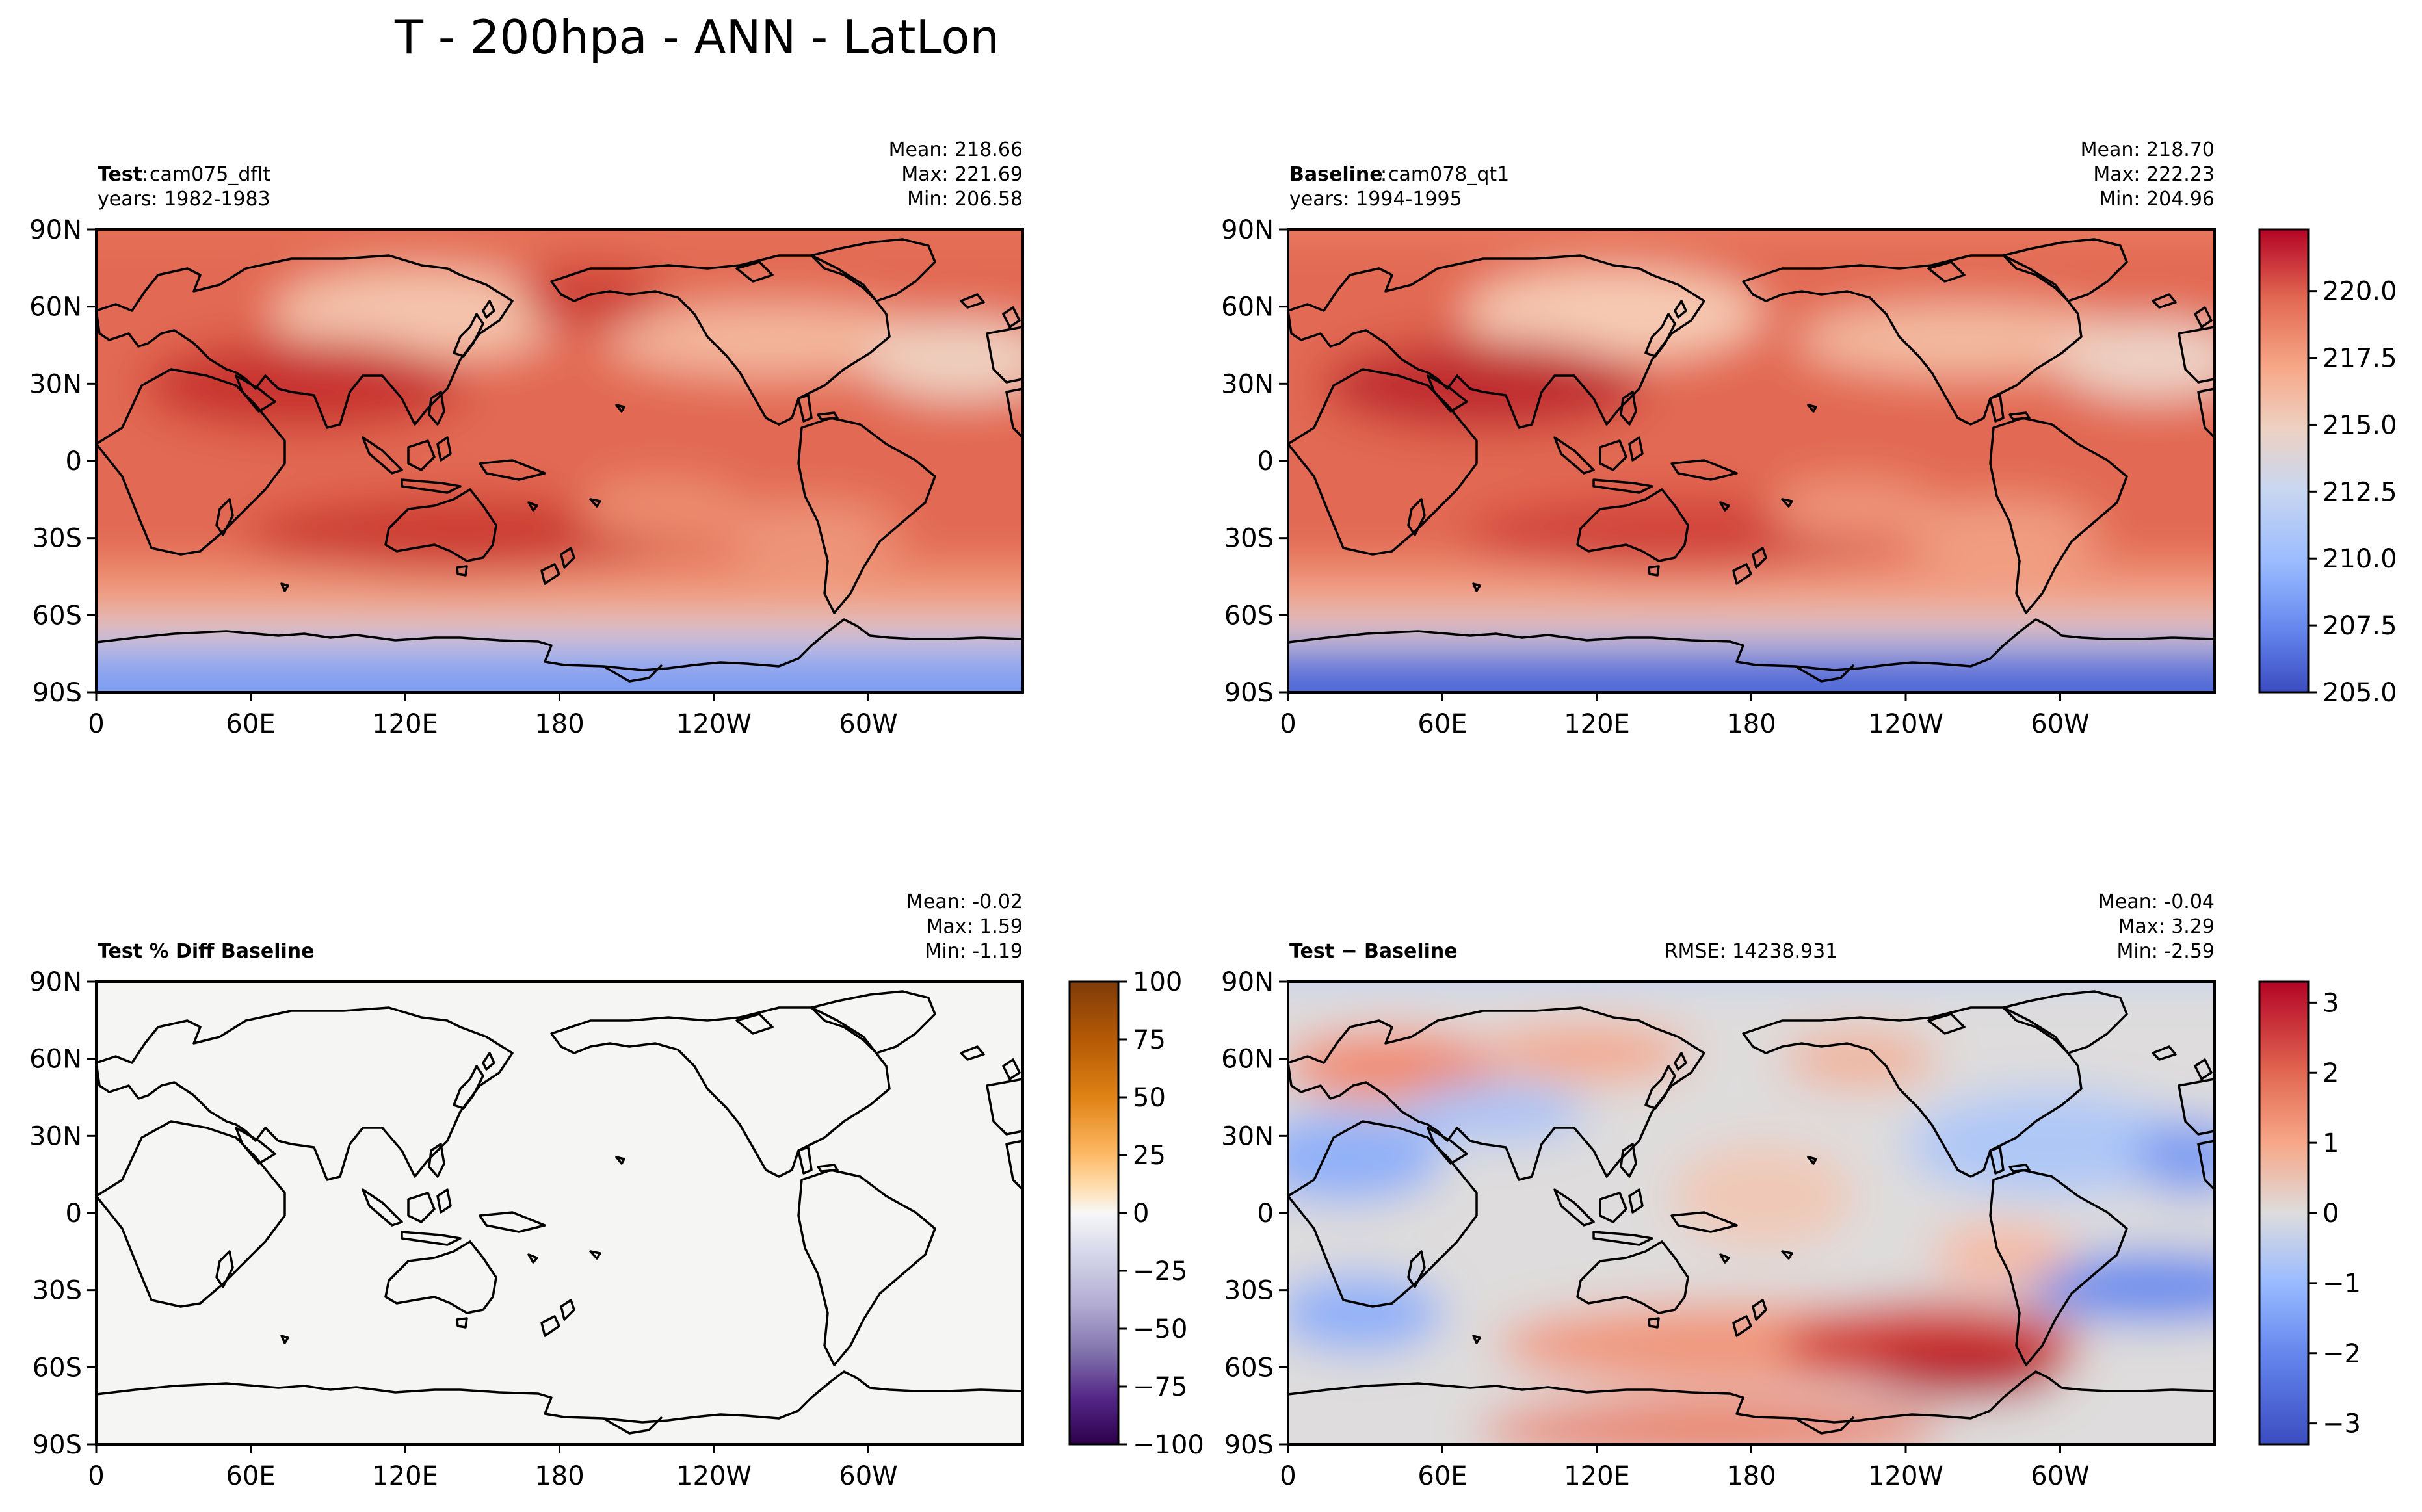 Image resolution: width=2422 pixels, height=1512 pixels. I want to click on panel-pctdiff-fill, so click(559, 1213).